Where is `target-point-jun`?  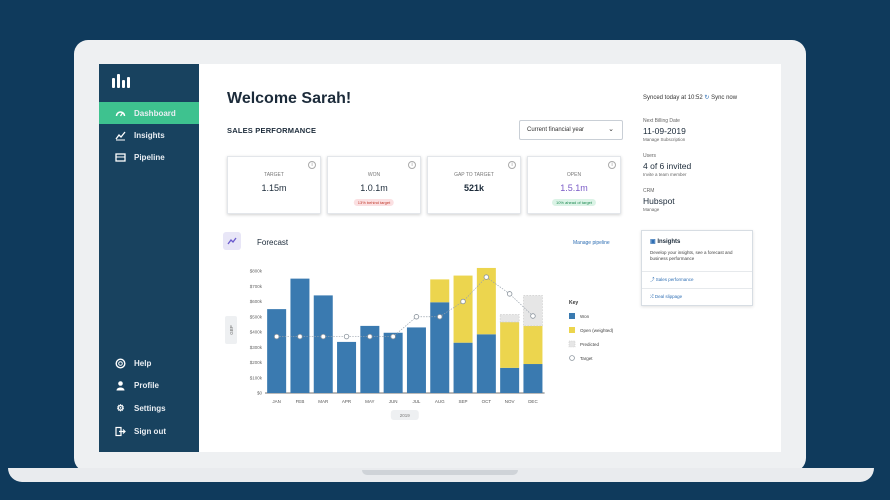
target-point-jun is located at coordinates (393, 336).